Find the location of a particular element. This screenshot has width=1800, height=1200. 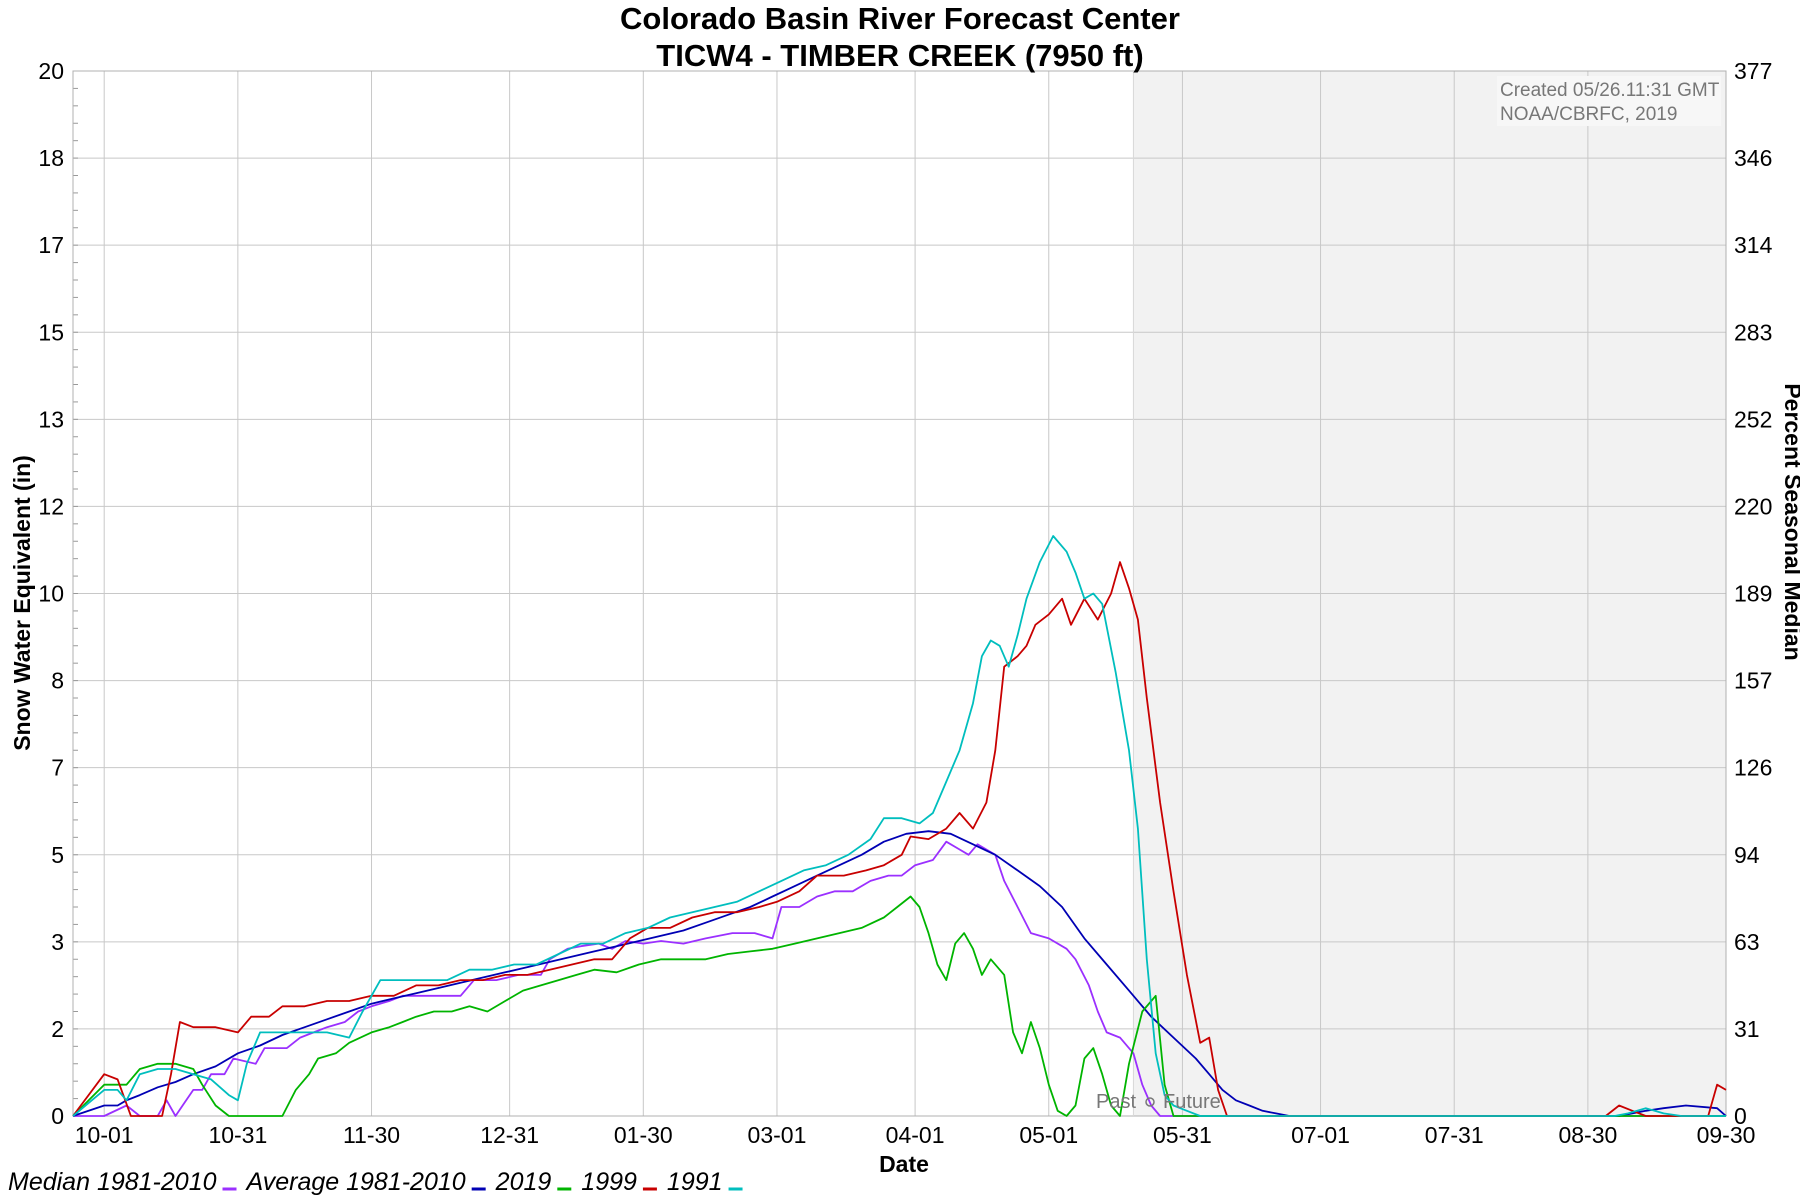

y2-tick-label: 189 is located at coordinates (1753, 594).